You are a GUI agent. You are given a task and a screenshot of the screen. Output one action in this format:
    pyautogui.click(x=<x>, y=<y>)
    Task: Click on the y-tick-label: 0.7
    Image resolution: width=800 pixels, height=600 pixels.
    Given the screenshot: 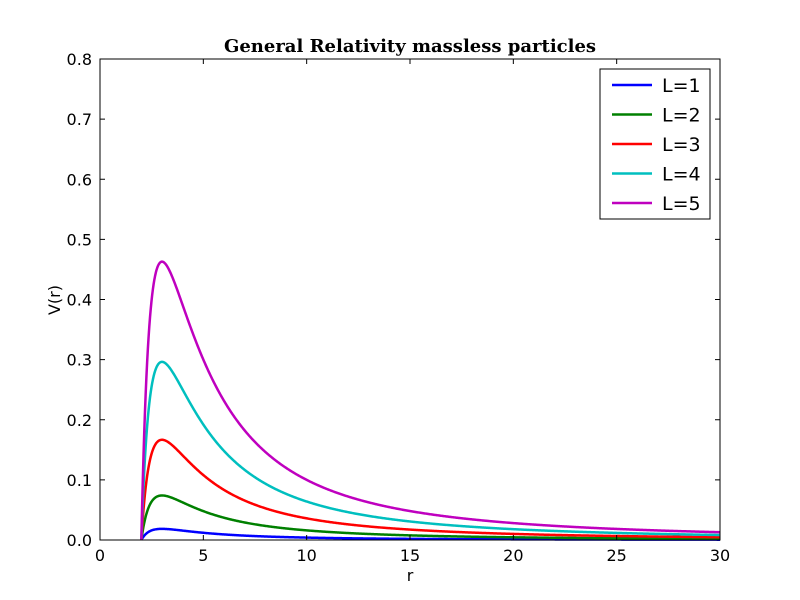 What is the action you would take?
    pyautogui.click(x=79, y=119)
    